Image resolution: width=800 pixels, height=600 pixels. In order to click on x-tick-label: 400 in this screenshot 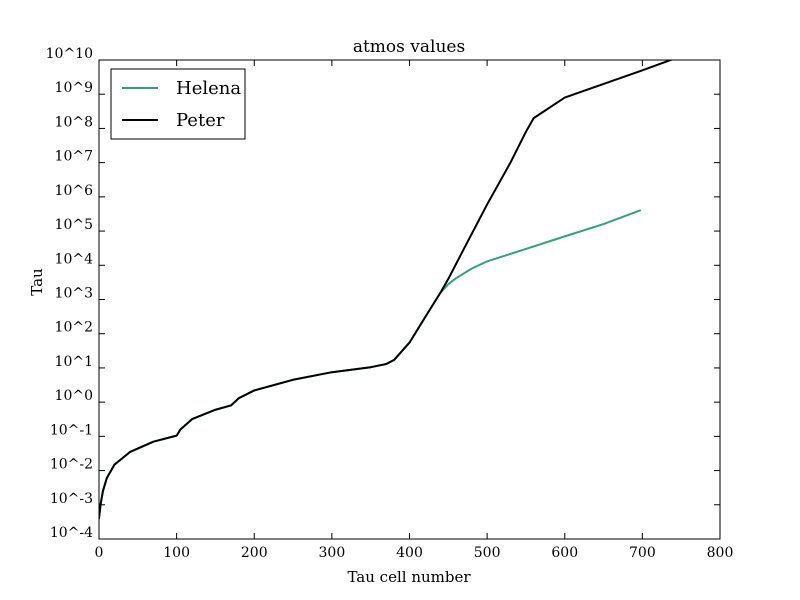, I will do `click(409, 553)`.